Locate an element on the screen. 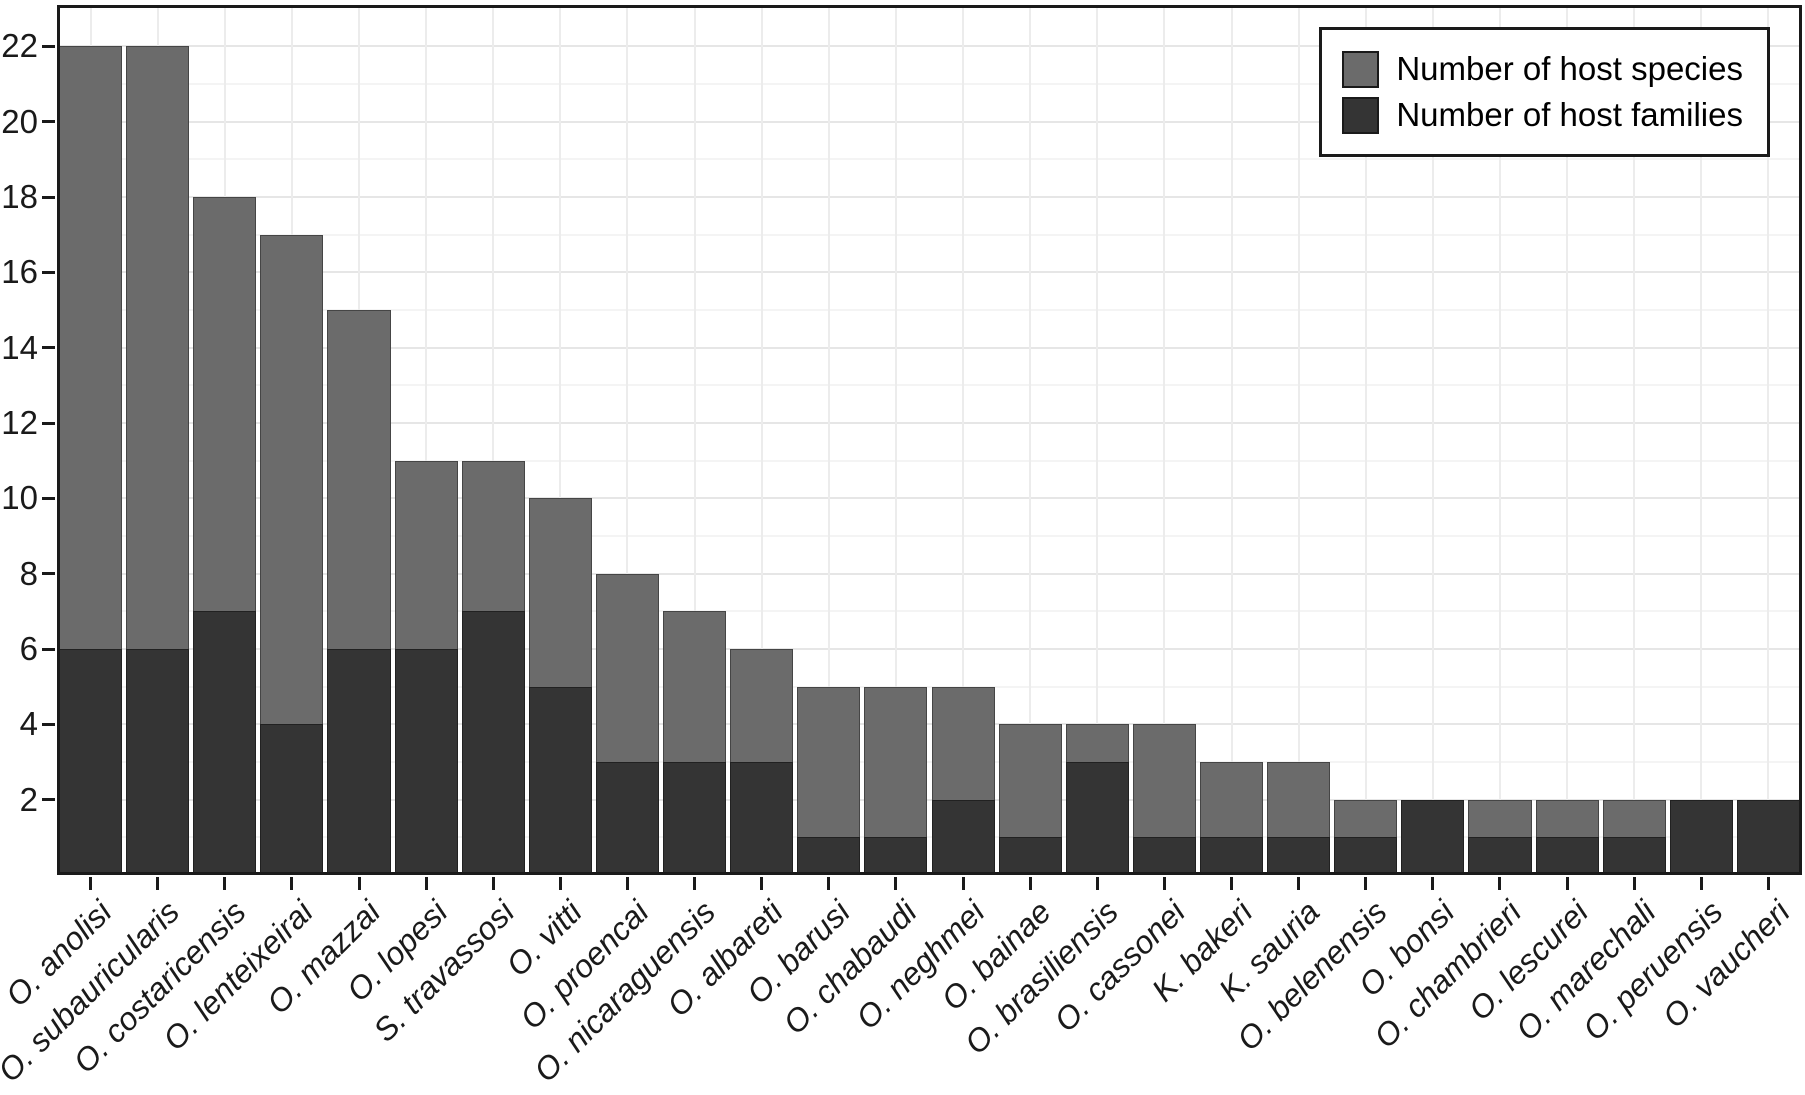 The width and height of the screenshot is (1805, 1095). bar-host-families-o-lescurei is located at coordinates (1567, 856).